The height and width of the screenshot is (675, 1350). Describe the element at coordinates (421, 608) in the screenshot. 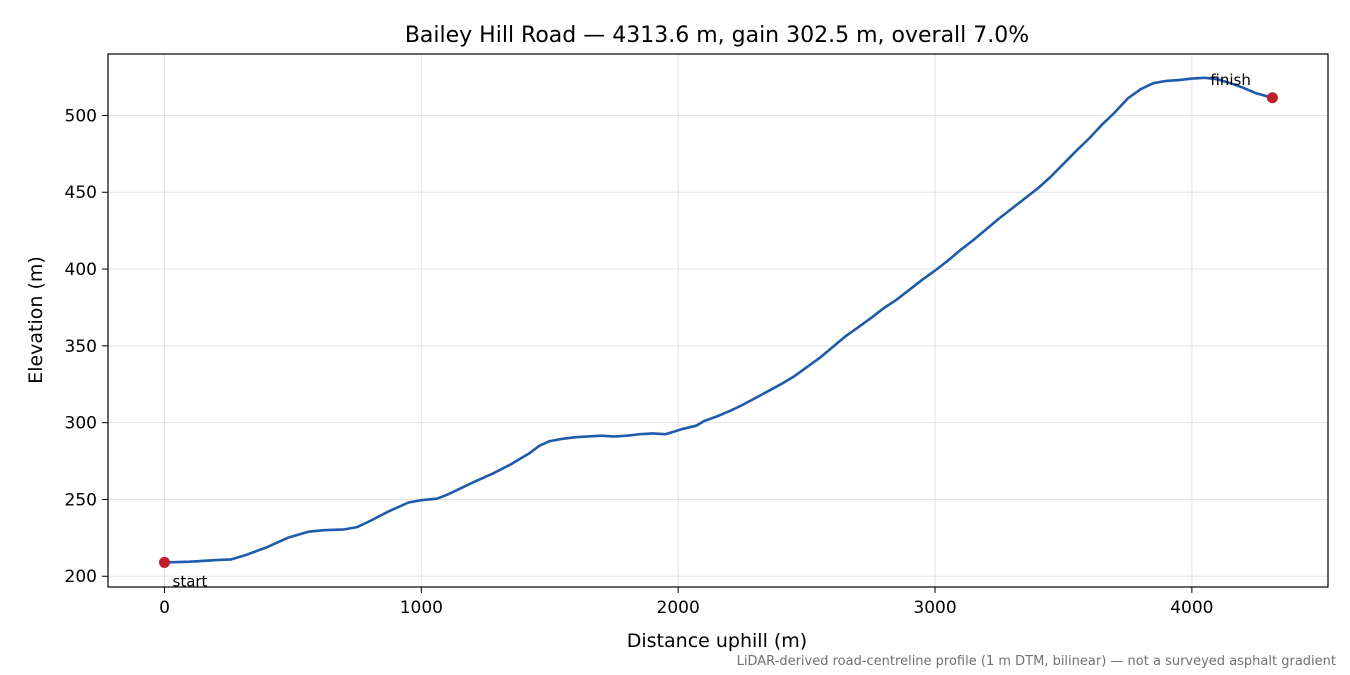

I see `x-tick-label: 1000` at that location.